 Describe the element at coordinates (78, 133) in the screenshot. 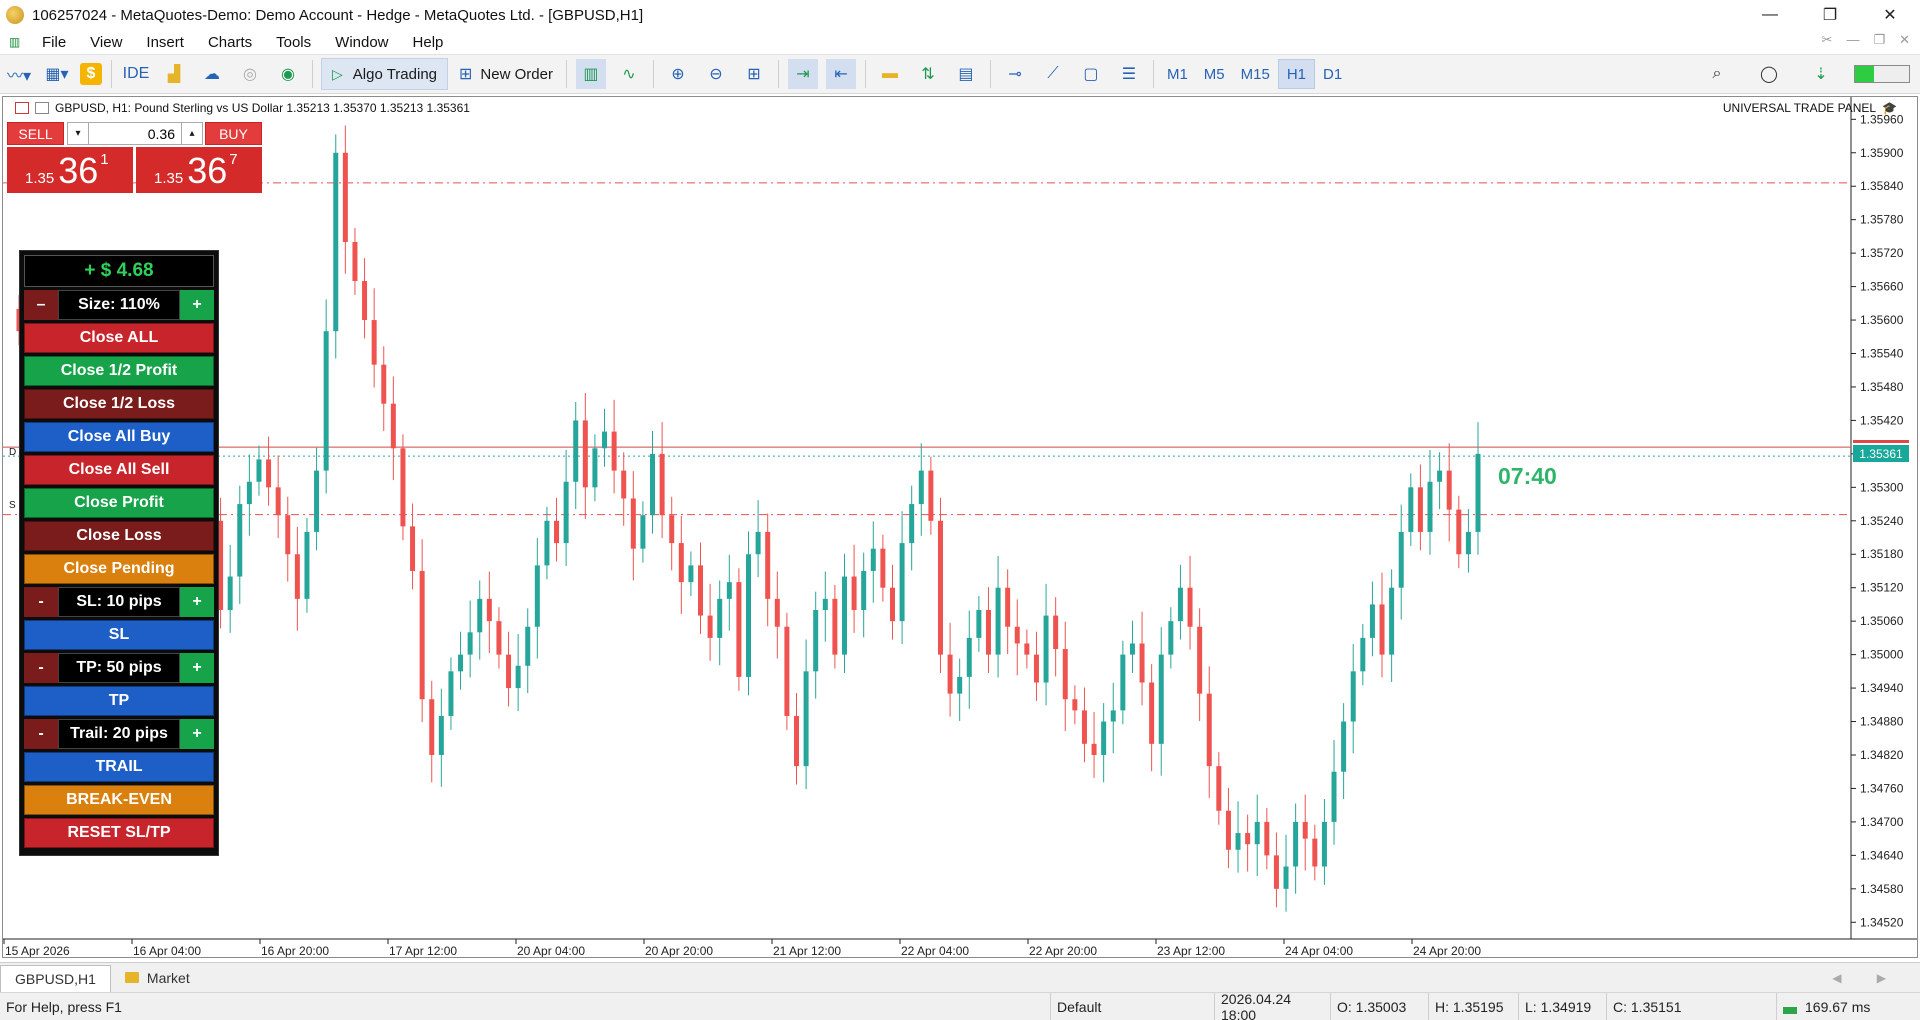

I see `lot-decrease-button: ▾` at that location.